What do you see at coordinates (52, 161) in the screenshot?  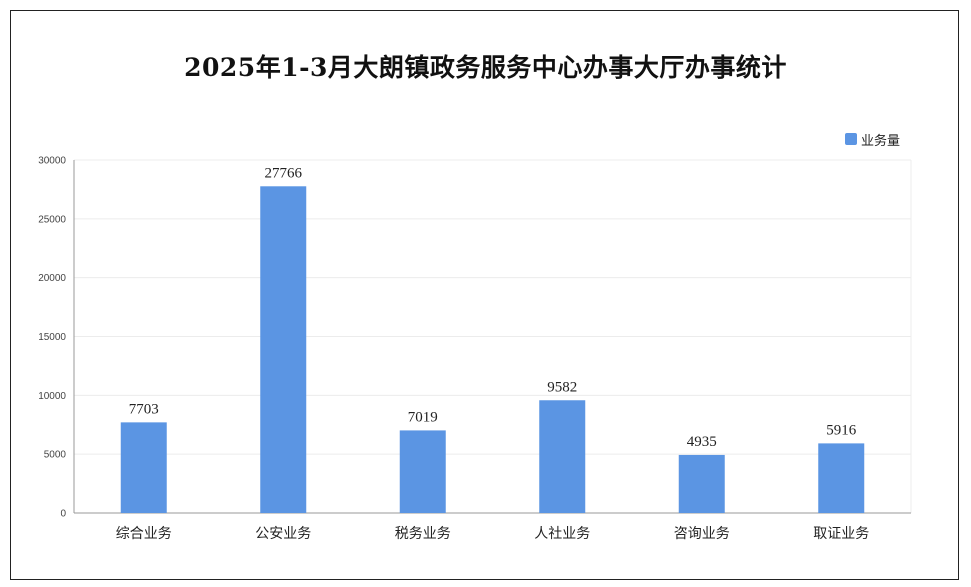 I see `y-tick-label: 30000` at bounding box center [52, 161].